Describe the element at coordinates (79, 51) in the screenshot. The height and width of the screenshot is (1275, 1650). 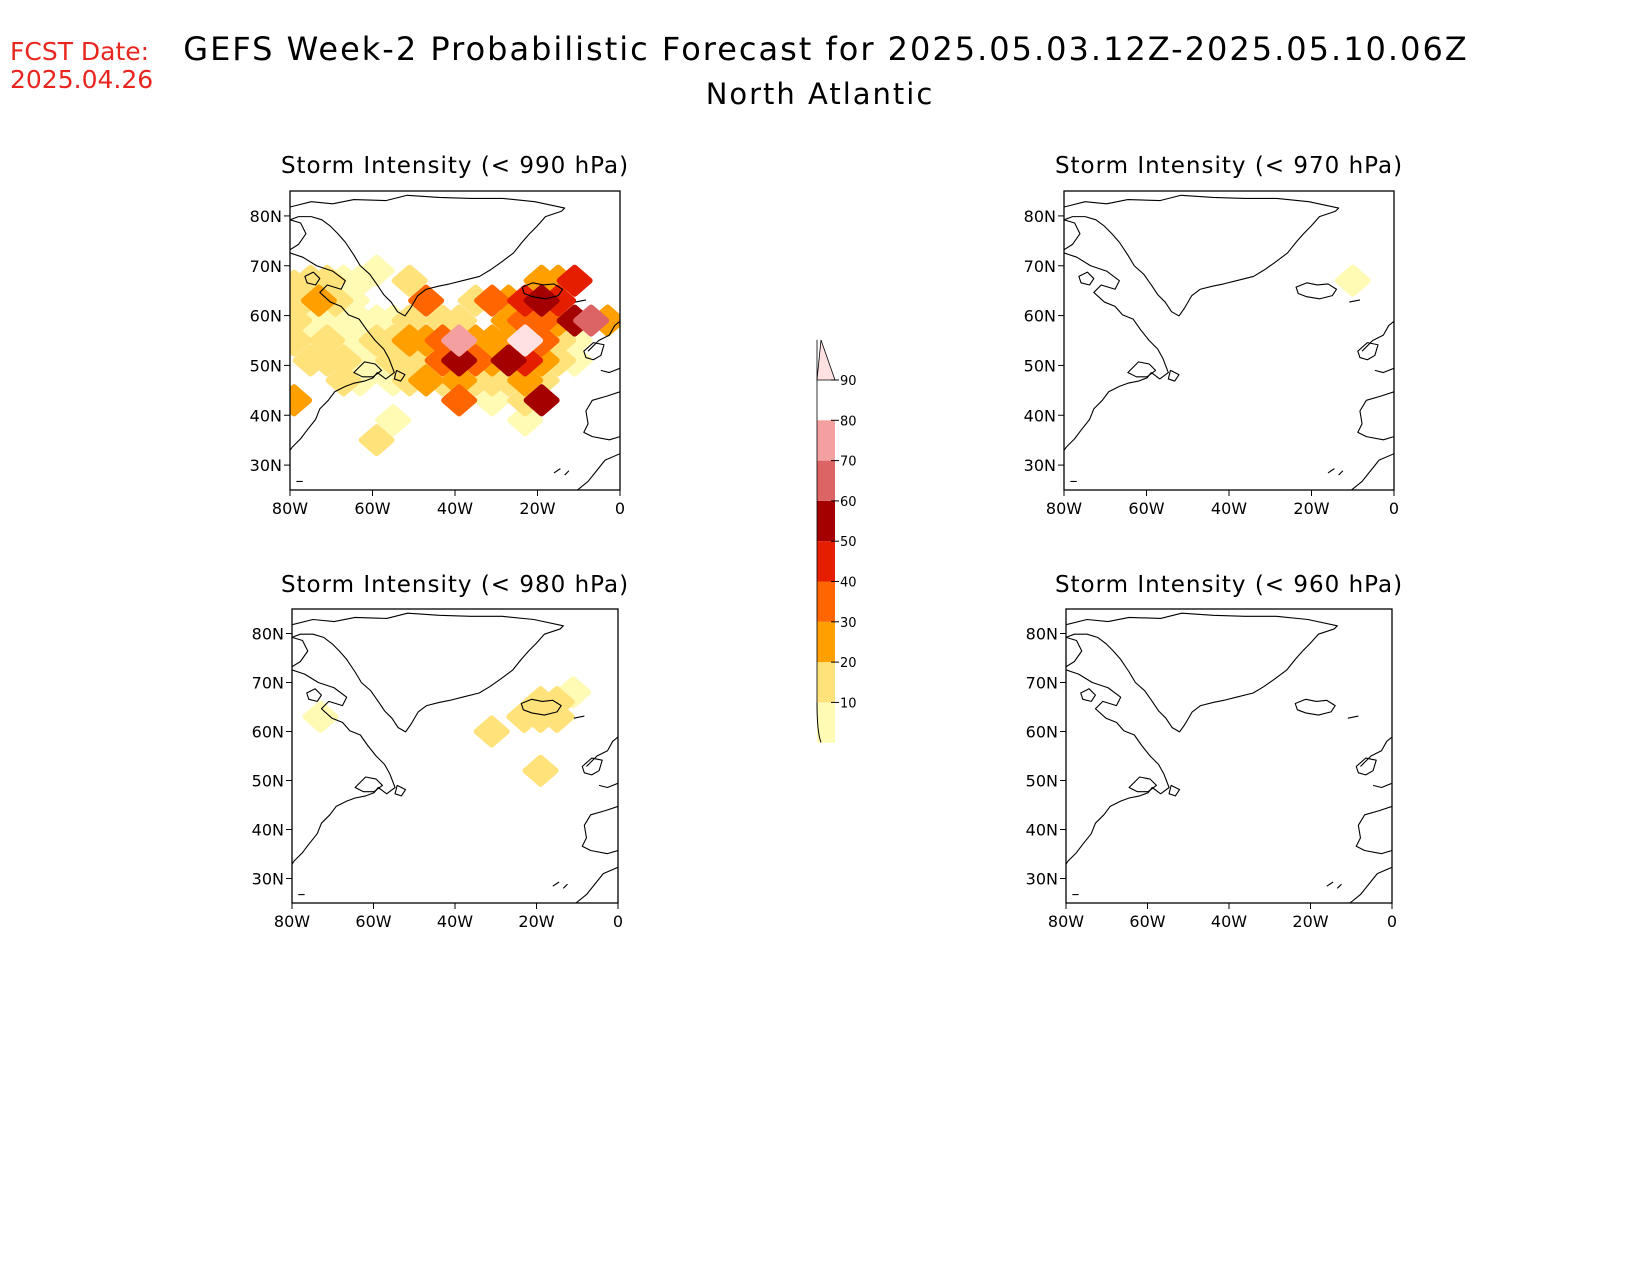
I see `fcst-date-label: FCST Date:` at that location.